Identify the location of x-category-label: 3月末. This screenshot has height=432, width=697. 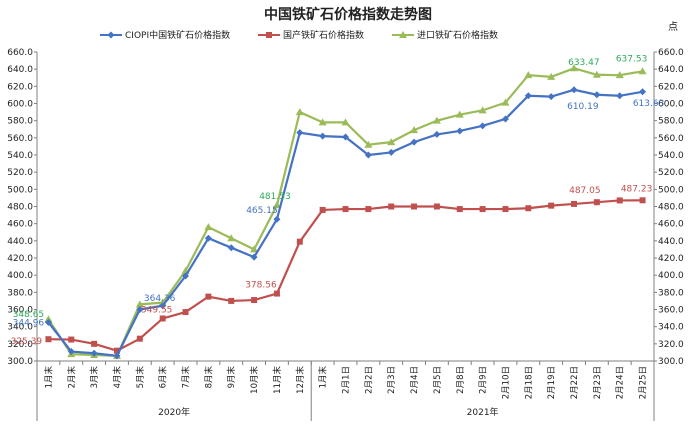
(94, 377).